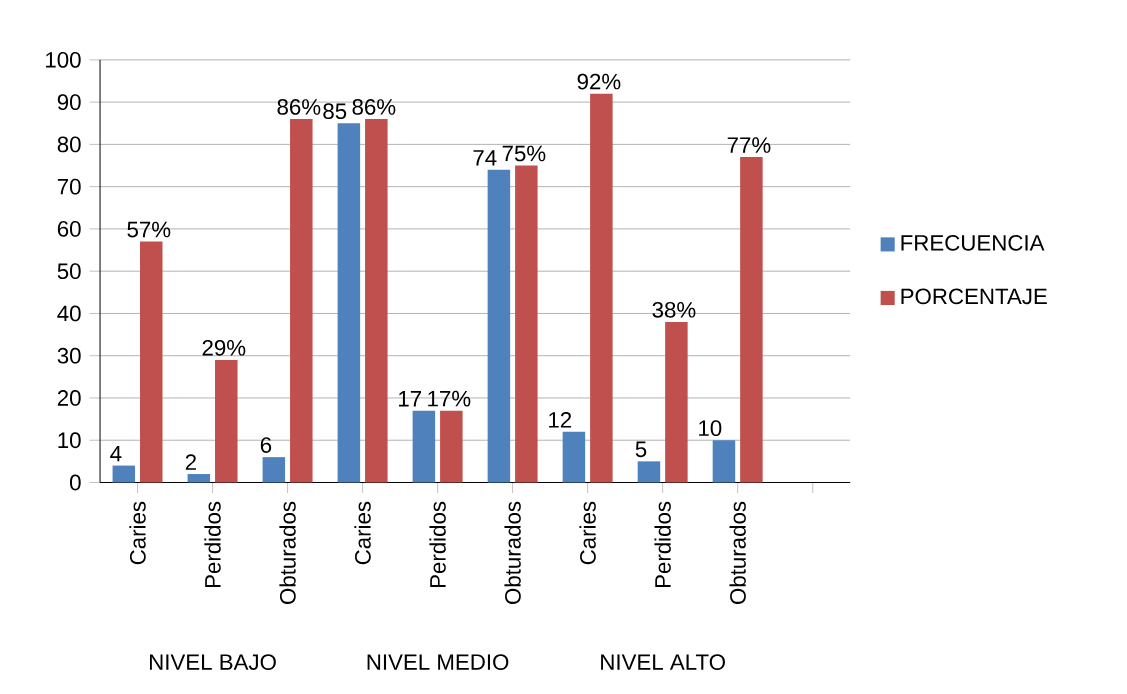 The height and width of the screenshot is (694, 1127). Describe the element at coordinates (69, 144) in the screenshot. I see `y-tick-label: 80` at that location.